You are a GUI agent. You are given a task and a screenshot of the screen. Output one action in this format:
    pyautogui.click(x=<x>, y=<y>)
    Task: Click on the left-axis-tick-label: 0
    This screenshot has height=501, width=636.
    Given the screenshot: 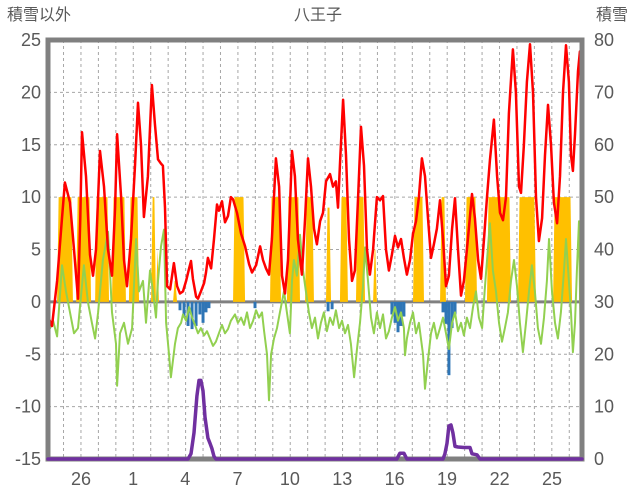 What is the action you would take?
    pyautogui.click(x=36, y=302)
    